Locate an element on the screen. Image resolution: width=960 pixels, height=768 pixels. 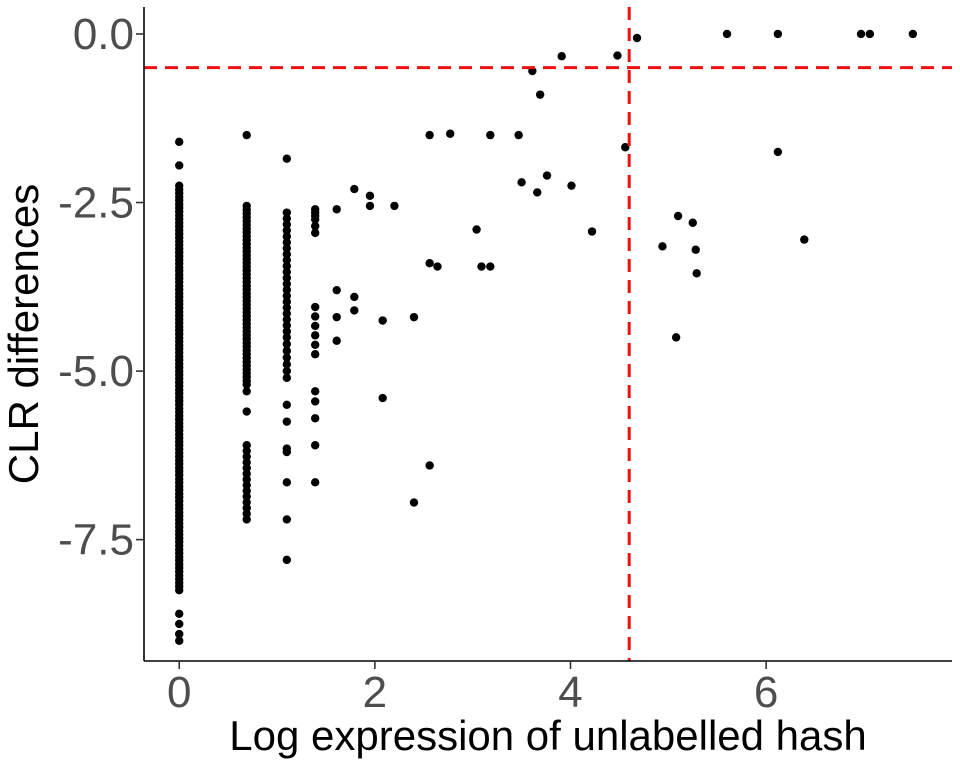
y-tick-label: -7.5 is located at coordinates (96, 540).